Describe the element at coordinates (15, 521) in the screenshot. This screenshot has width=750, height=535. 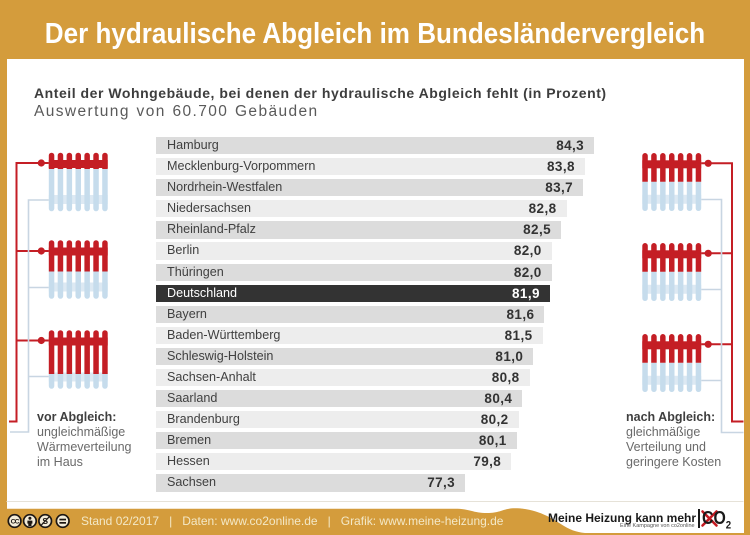
I see `svg-text: CC` at that location.